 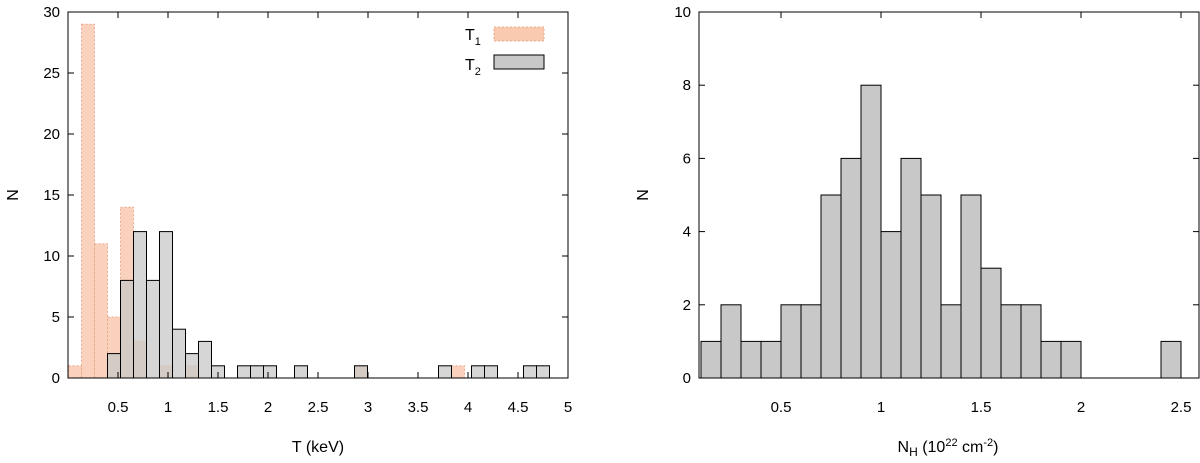 I want to click on left-y-tick-label: 30, so click(x=51, y=12).